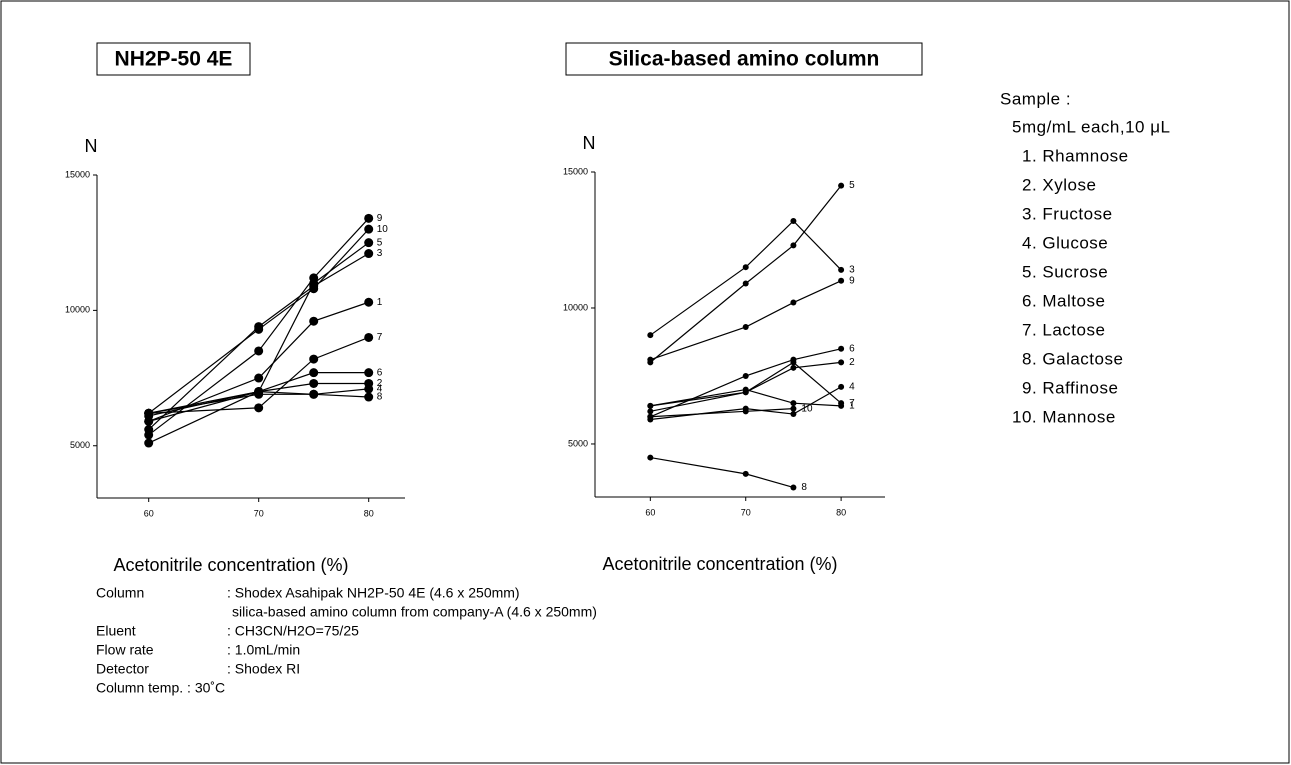  I want to click on series-label: 1, so click(852, 406).